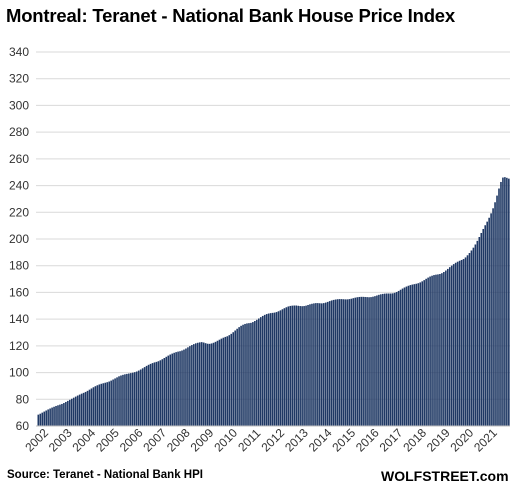  What do you see at coordinates (202, 440) in the screenshot?
I see `x-tick-label: 2009` at bounding box center [202, 440].